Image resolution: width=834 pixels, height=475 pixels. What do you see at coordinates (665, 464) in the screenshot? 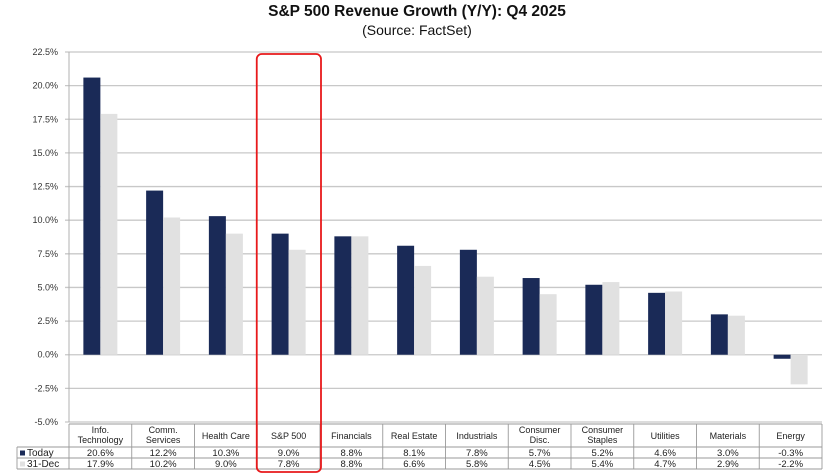
I see `data-label: 4.7%` at bounding box center [665, 464].